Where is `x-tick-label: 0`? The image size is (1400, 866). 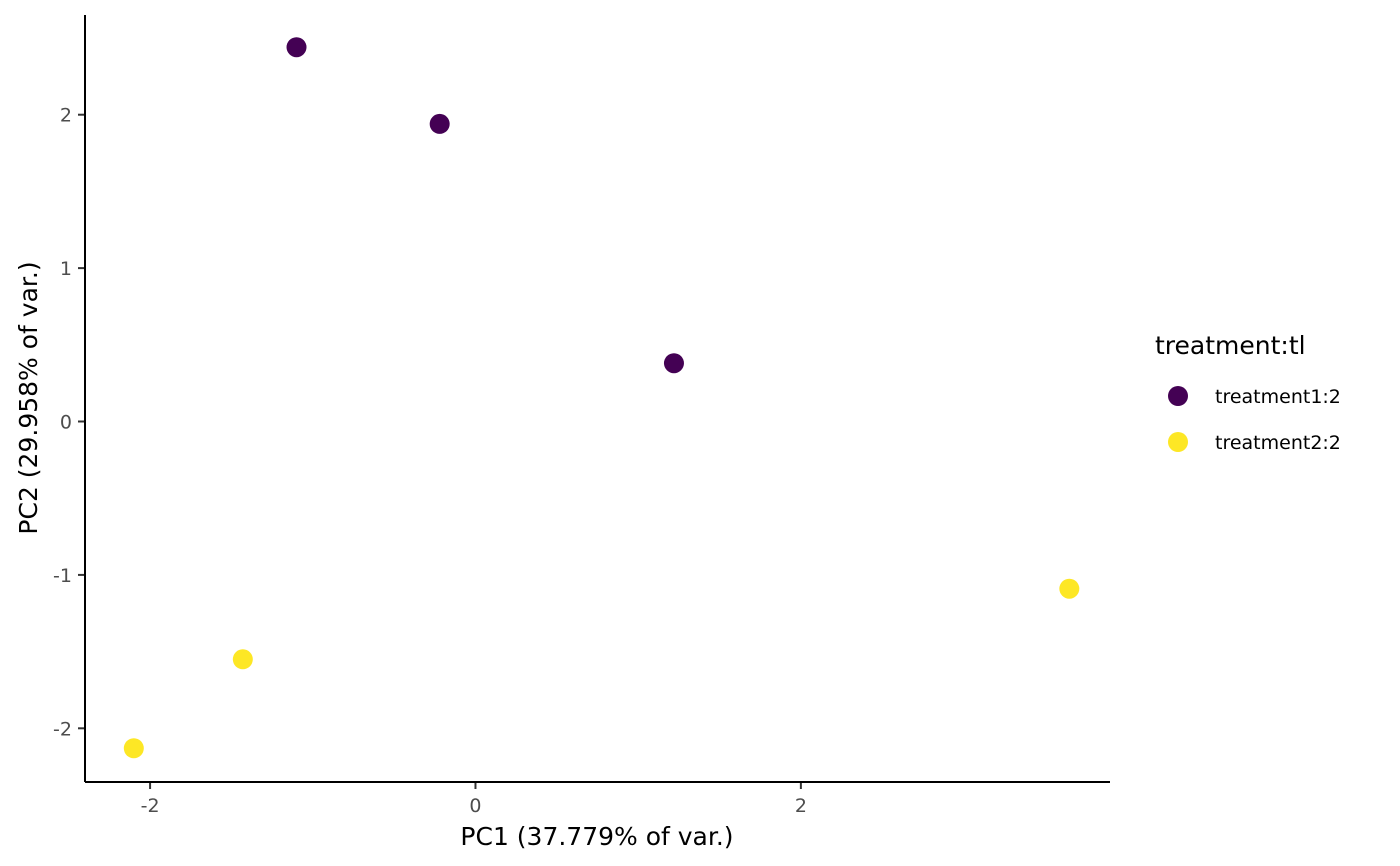
x-tick-label: 0 is located at coordinates (475, 806).